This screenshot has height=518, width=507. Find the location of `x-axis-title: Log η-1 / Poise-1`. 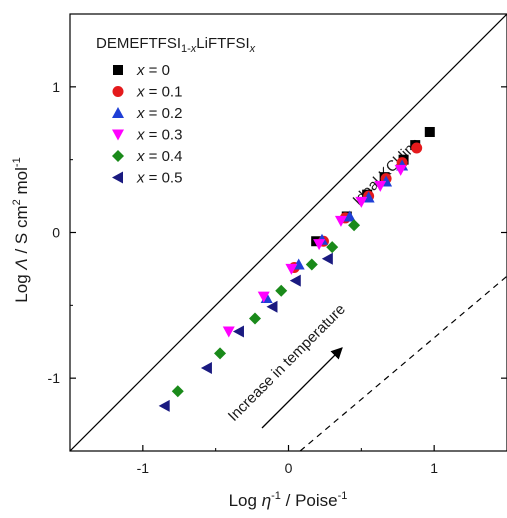

x-axis-title: Log η-1 / Poise-1 is located at coordinates (288, 500).